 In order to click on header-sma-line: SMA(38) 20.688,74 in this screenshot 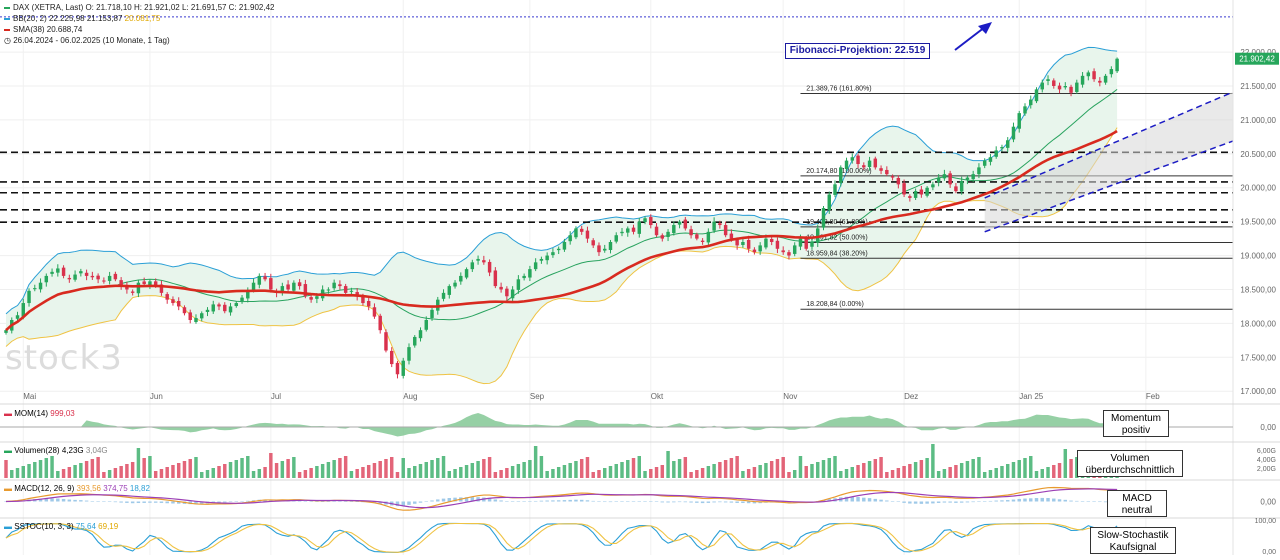, I will do `click(43, 29)`.